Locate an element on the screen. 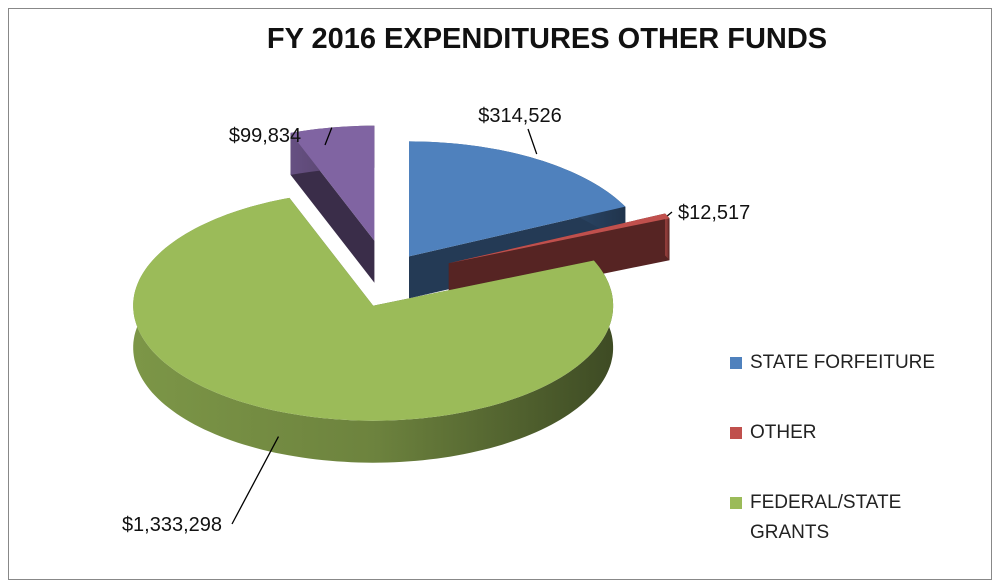 The image size is (1000, 588). legend-label: STATE FORFEITURE is located at coordinates (843, 362).